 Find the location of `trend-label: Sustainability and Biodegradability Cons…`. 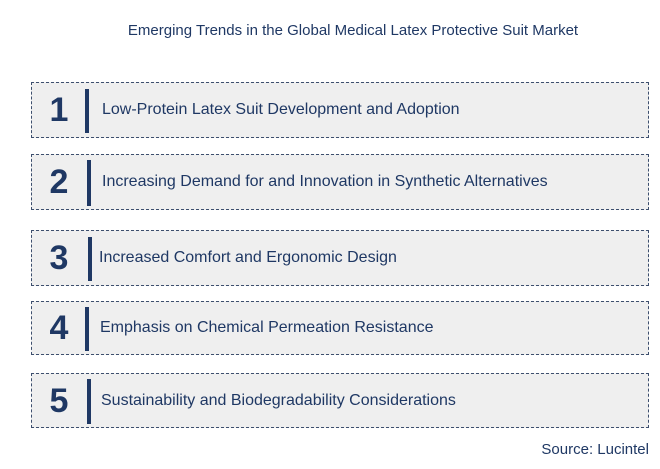

trend-label: Sustainability and Biodegradability Cons… is located at coordinates (278, 400).